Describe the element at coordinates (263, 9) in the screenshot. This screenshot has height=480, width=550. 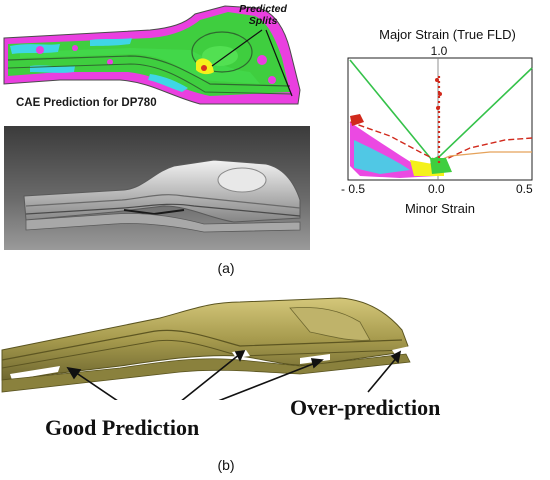
I see `predicted-splits-line1: Predicted` at that location.